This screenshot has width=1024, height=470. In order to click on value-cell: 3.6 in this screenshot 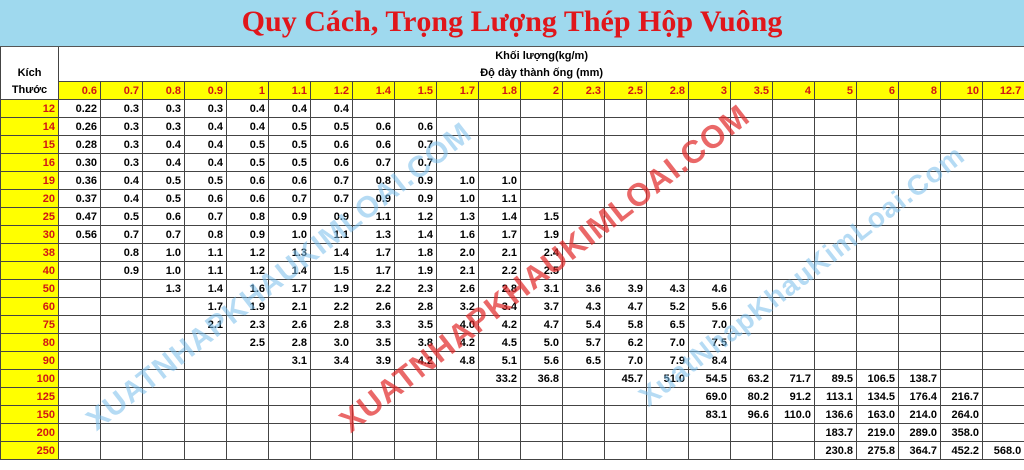, I will do `click(583, 288)`.